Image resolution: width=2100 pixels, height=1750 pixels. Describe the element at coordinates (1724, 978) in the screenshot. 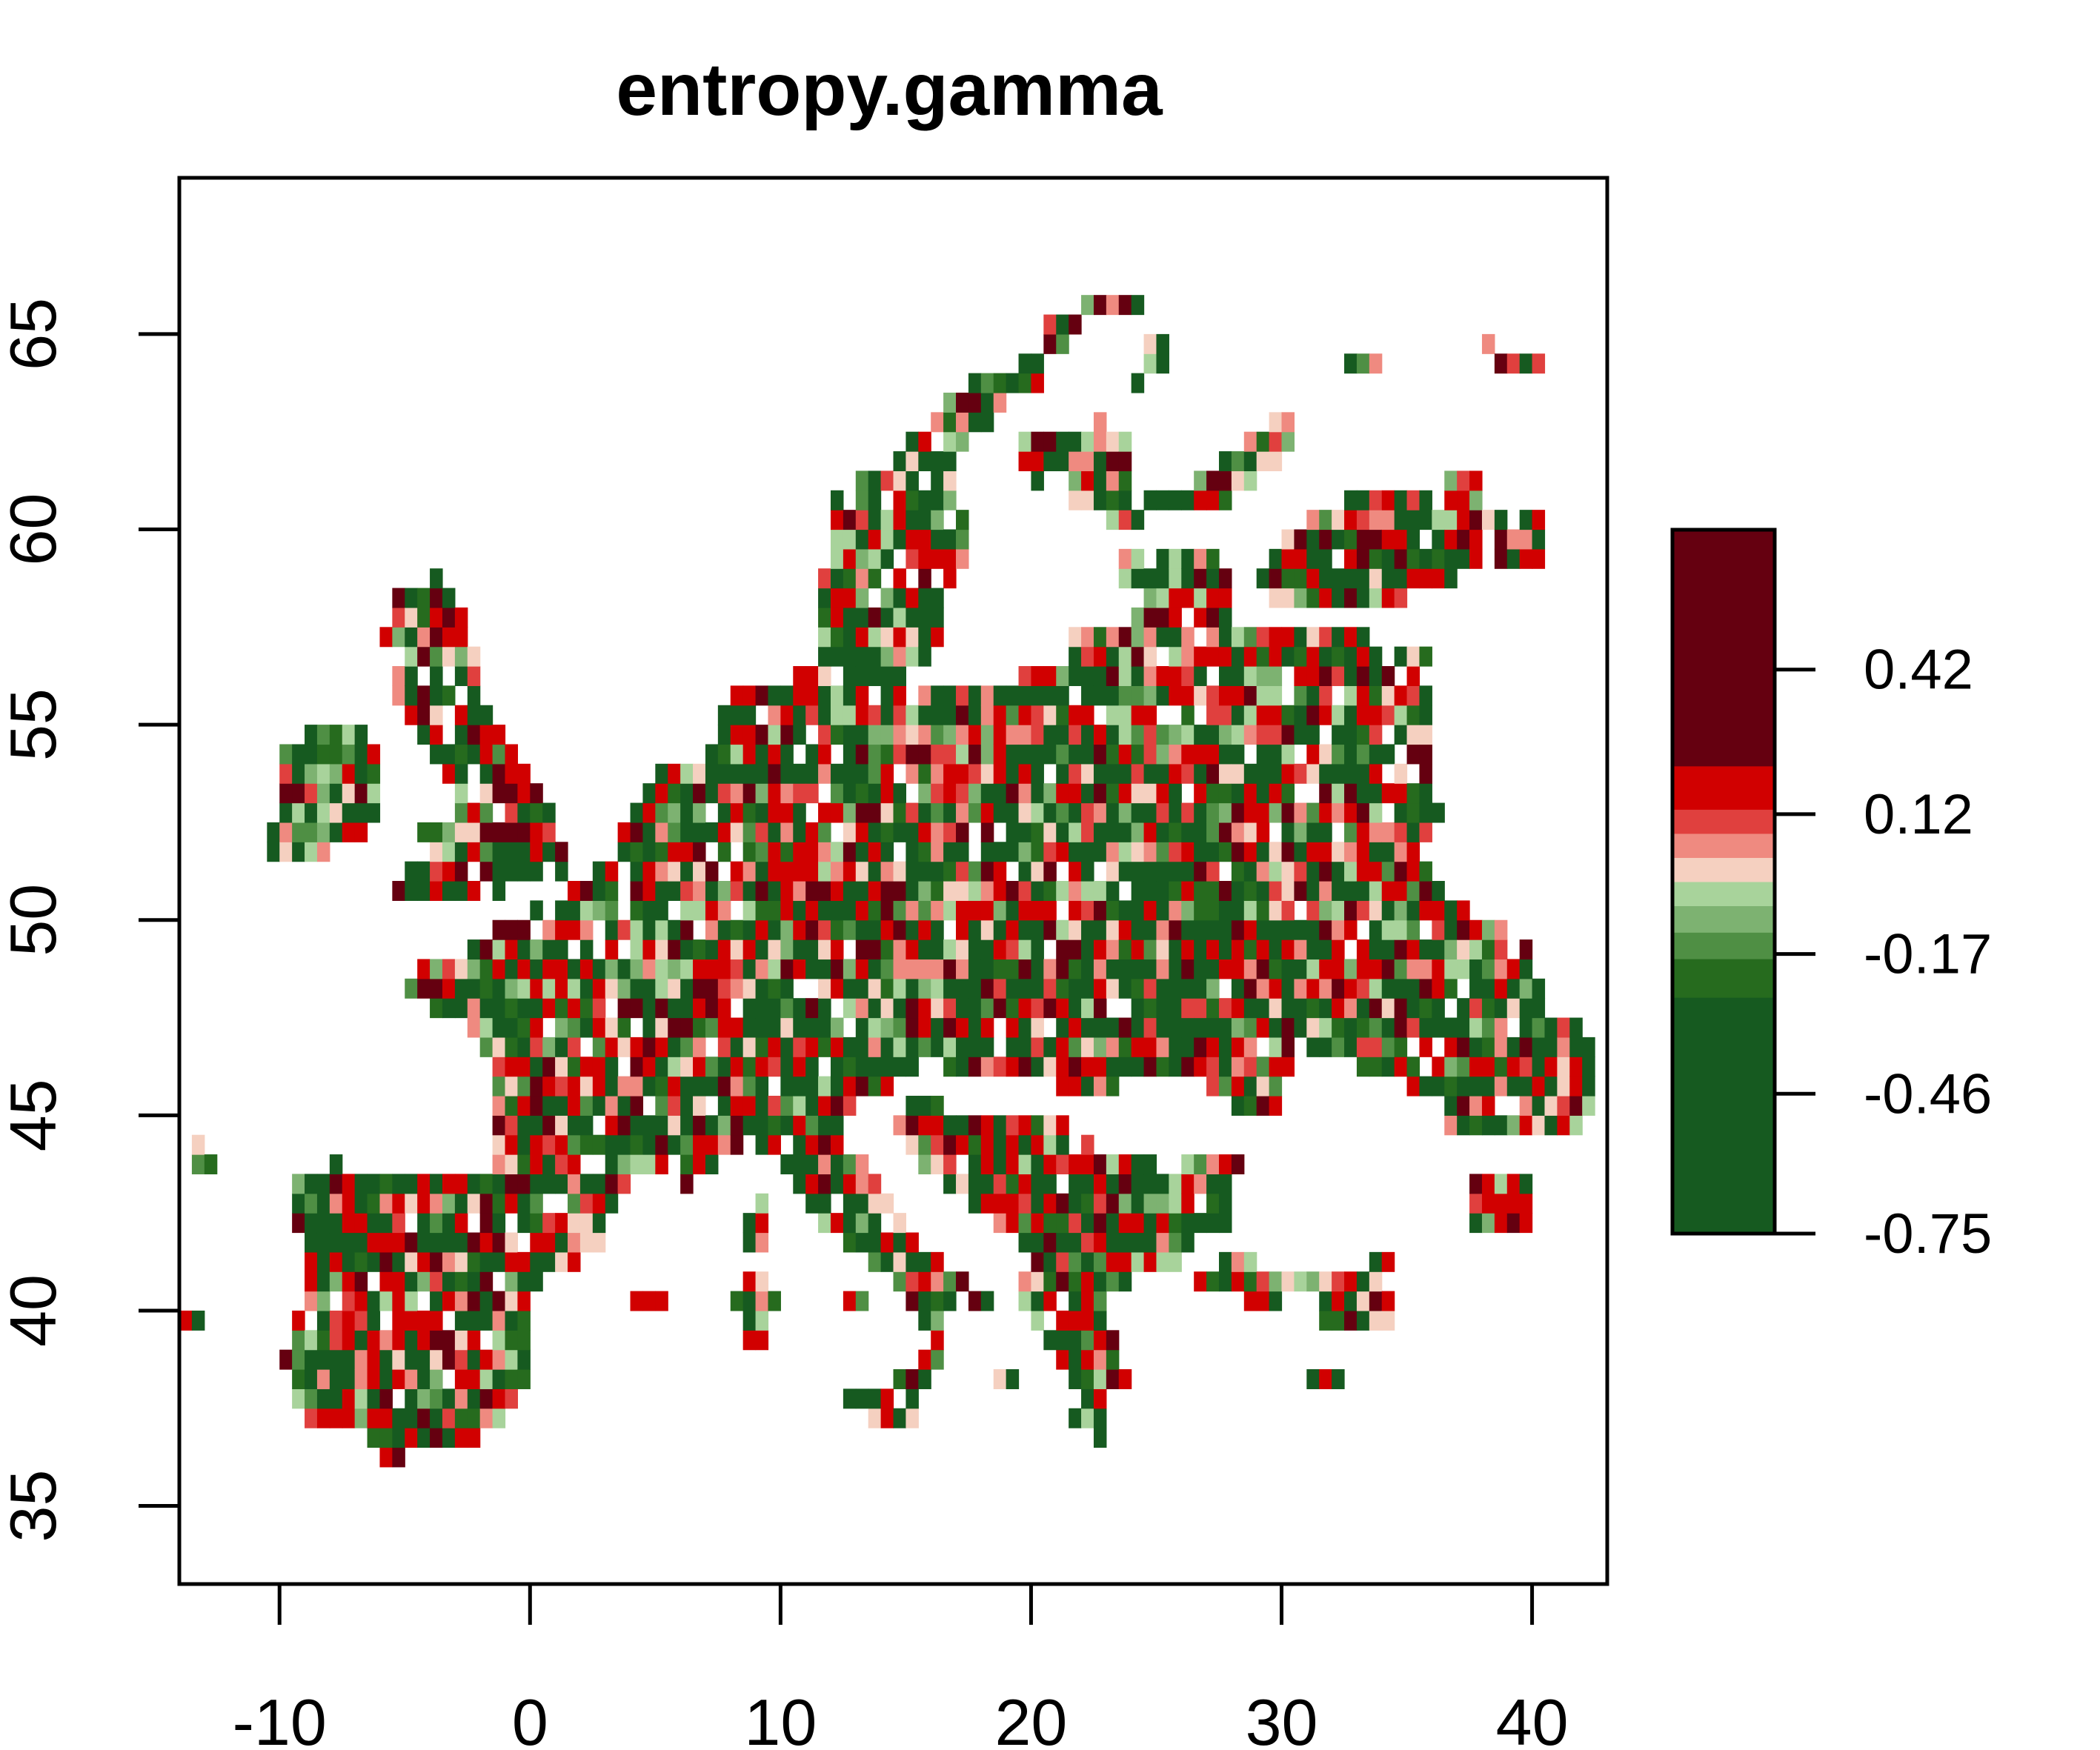

I see `legend-swatch` at that location.